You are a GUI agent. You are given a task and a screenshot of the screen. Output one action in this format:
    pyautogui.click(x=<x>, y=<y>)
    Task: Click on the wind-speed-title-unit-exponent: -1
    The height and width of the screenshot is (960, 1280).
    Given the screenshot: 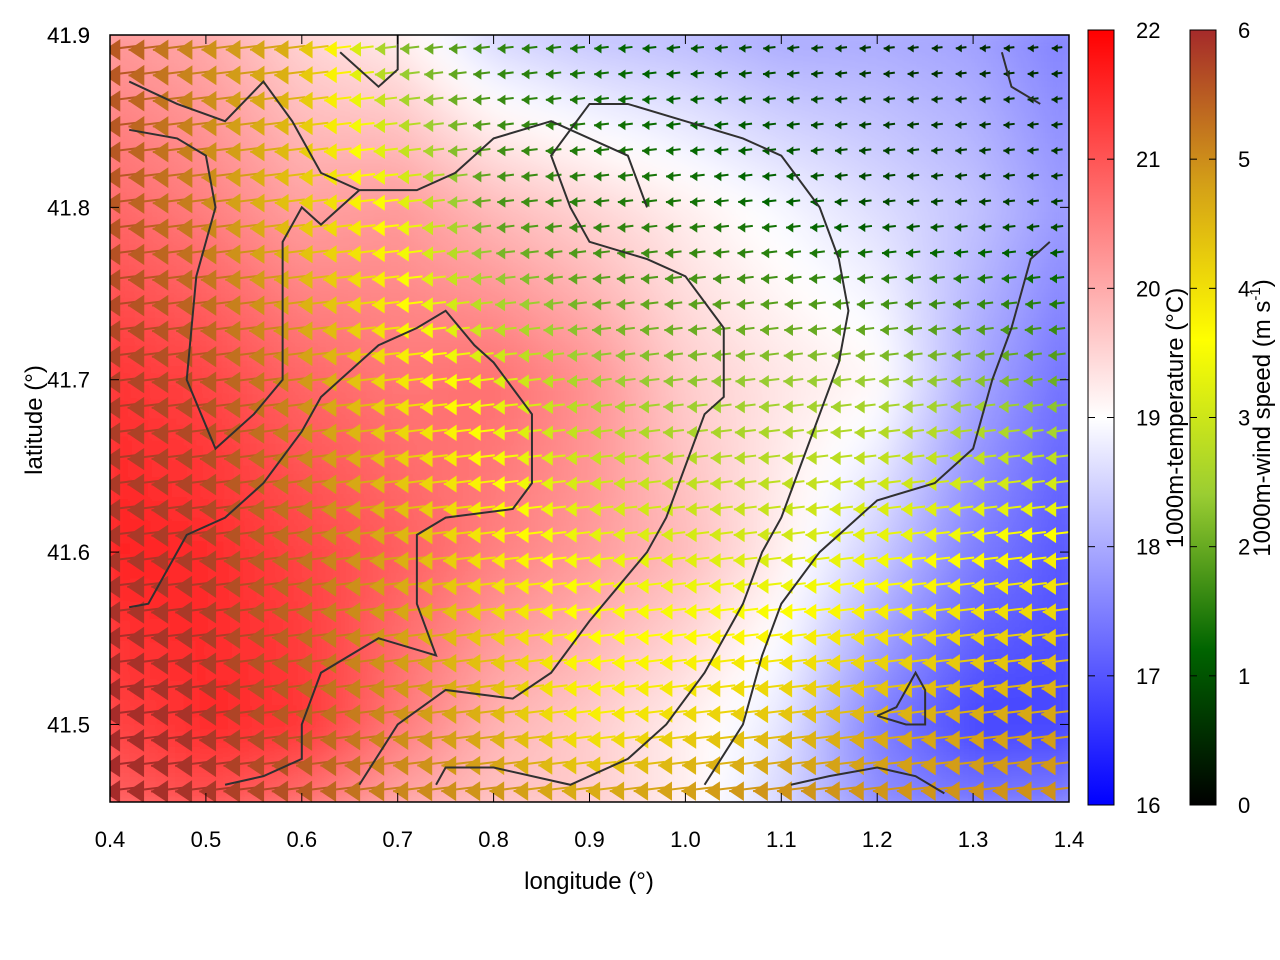 What is the action you would take?
    pyautogui.click(x=1255, y=293)
    